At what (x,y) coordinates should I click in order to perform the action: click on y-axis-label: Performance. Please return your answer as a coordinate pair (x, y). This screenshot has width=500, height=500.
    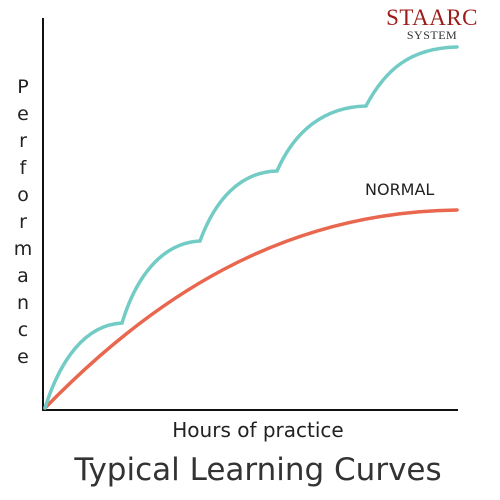
    Looking at the image, I should click on (23, 224).